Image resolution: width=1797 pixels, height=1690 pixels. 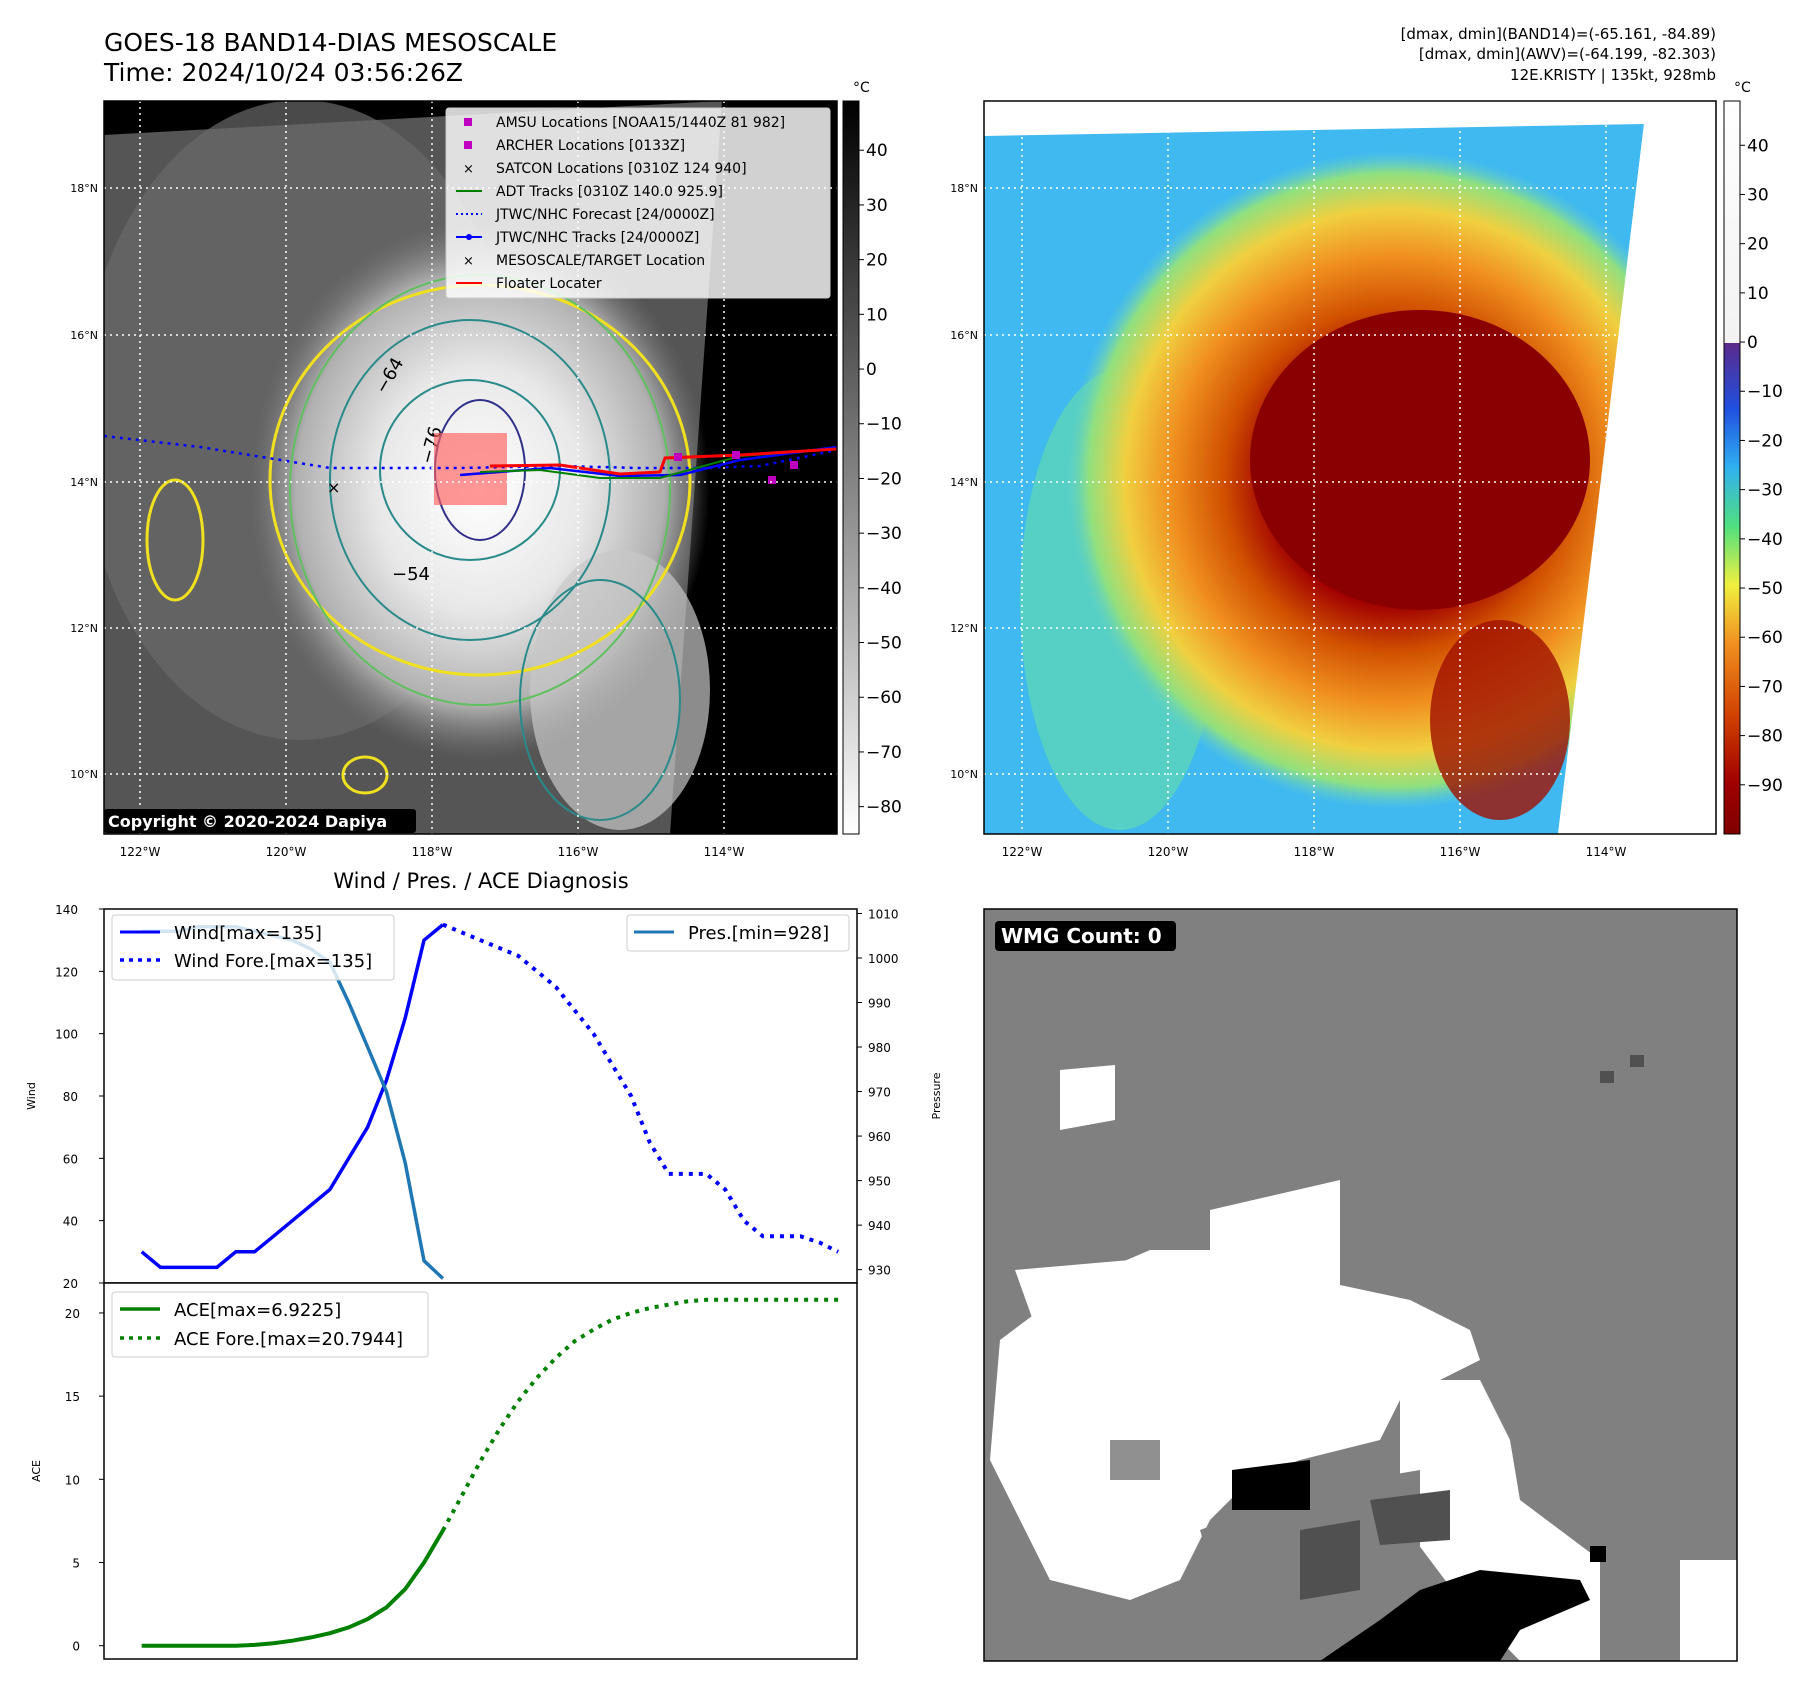 What do you see at coordinates (72, 1397) in the screenshot?
I see `ace-tick-label: 15` at bounding box center [72, 1397].